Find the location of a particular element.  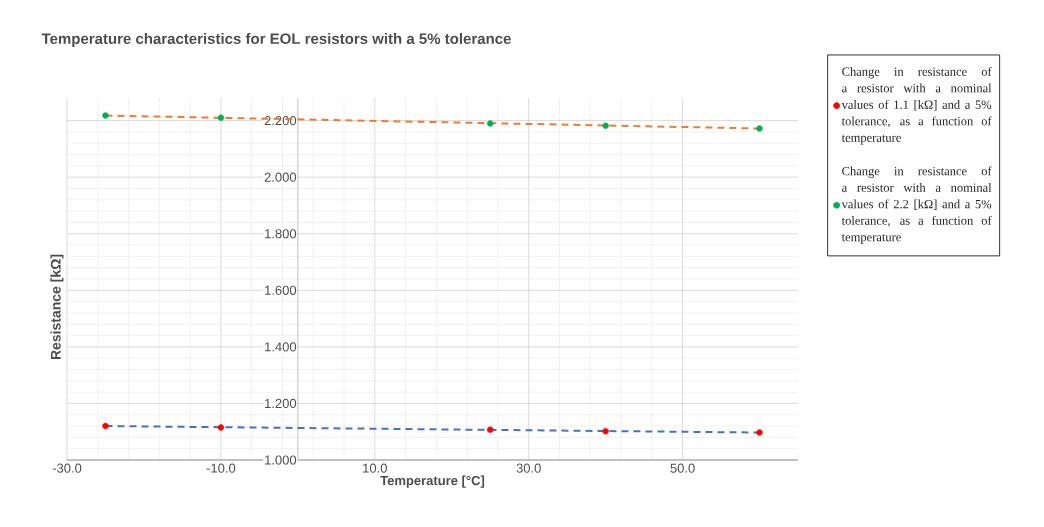

y-tick-label: 1.800 is located at coordinates (281, 234).